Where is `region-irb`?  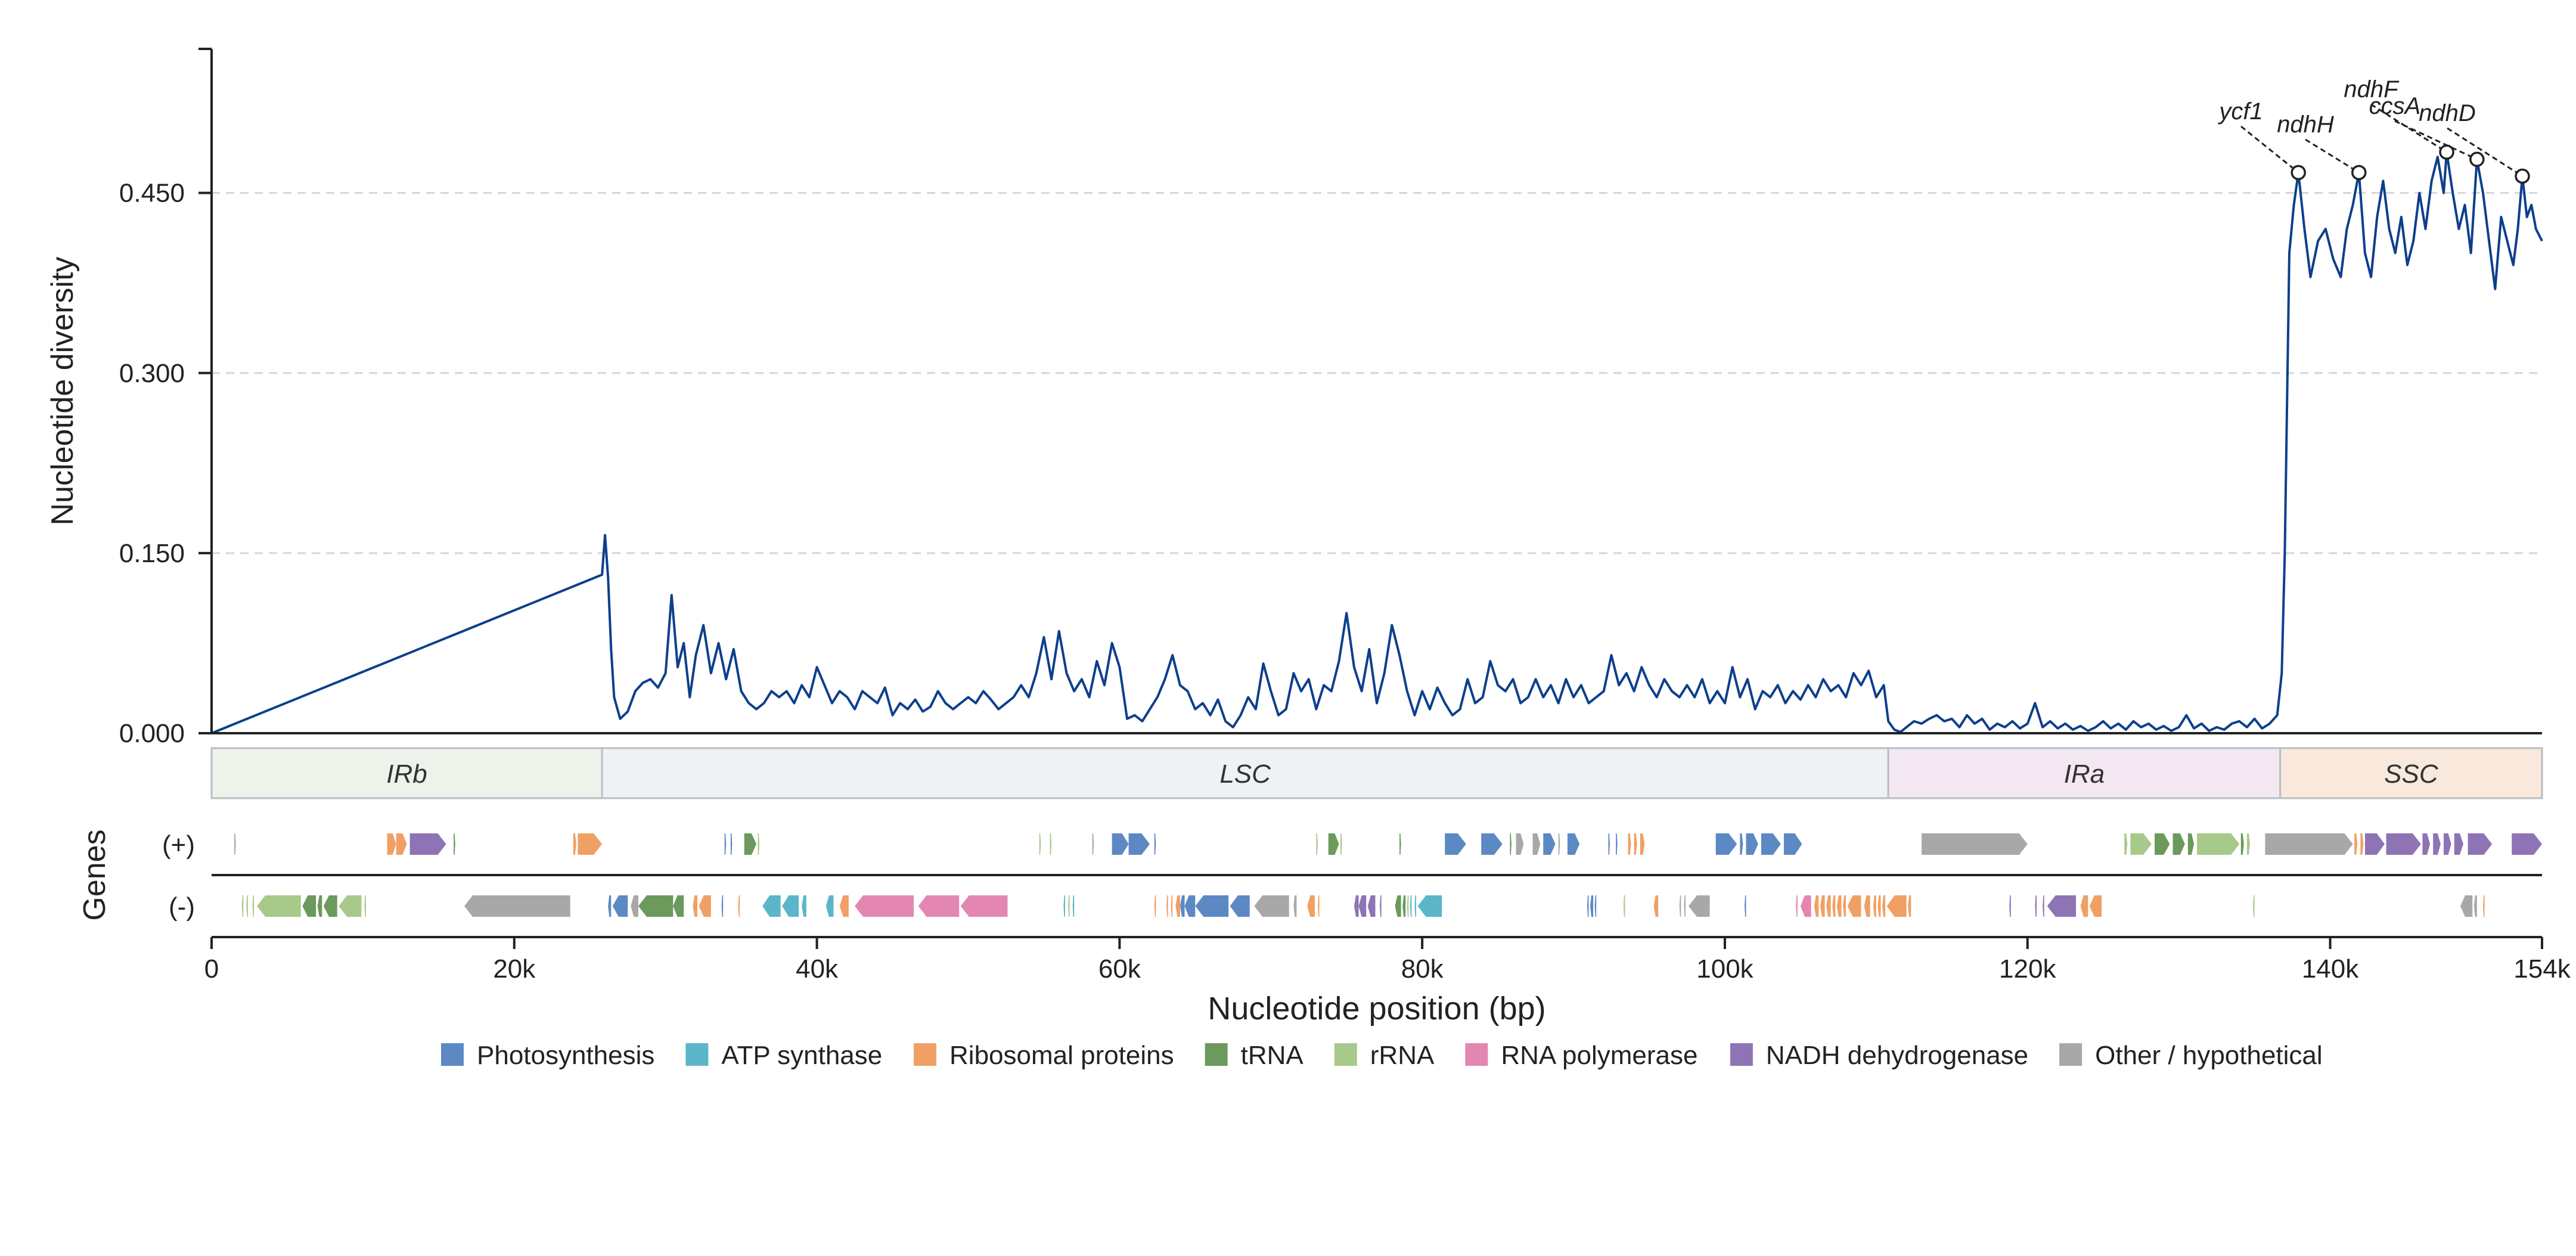
region-irb is located at coordinates (406, 773).